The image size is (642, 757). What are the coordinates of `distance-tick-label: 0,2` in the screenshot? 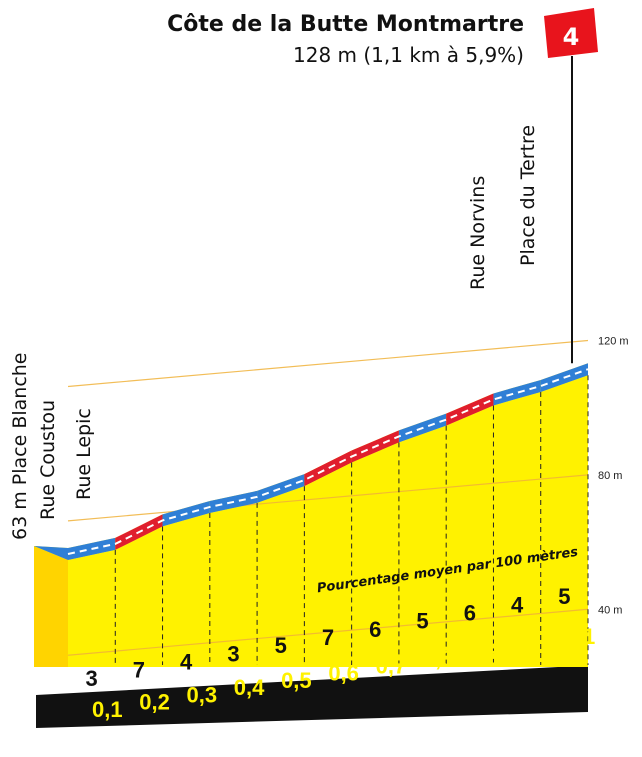 It's located at (154, 702).